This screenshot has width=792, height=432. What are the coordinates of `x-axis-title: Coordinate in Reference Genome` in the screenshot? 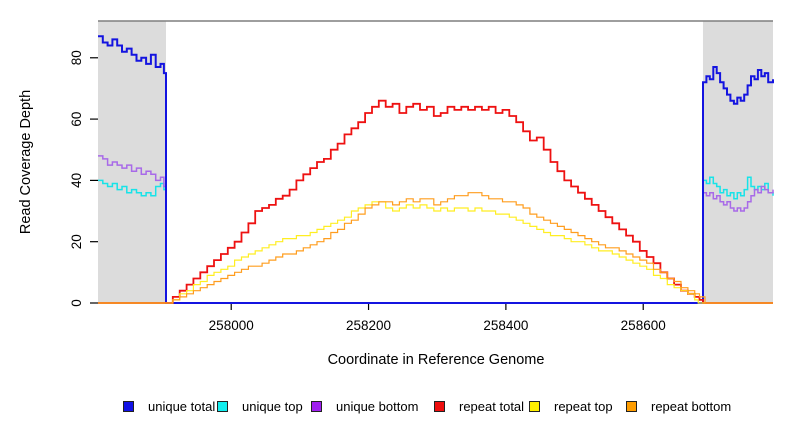 It's located at (436, 360).